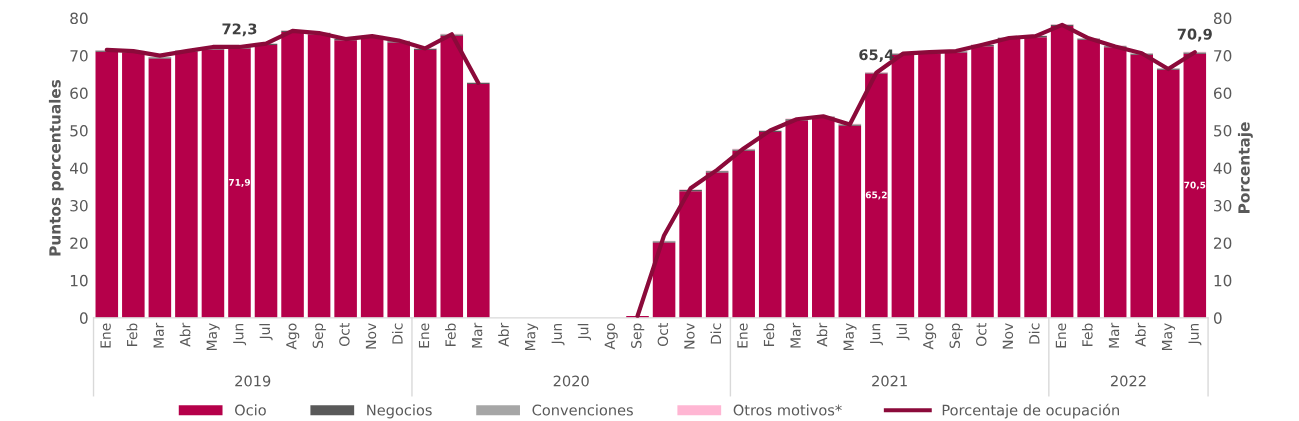 Image resolution: width=1299 pixels, height=421 pixels. I want to click on legend-label: Porcentaje de ocupación, so click(1030, 411).